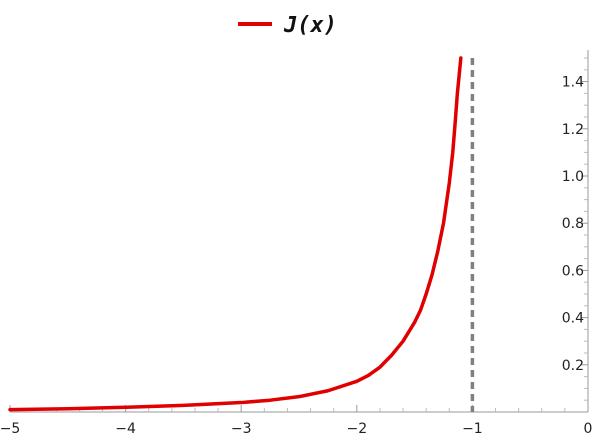  Describe the element at coordinates (573, 83) in the screenshot. I see `y-tick-label: 1.4` at that location.